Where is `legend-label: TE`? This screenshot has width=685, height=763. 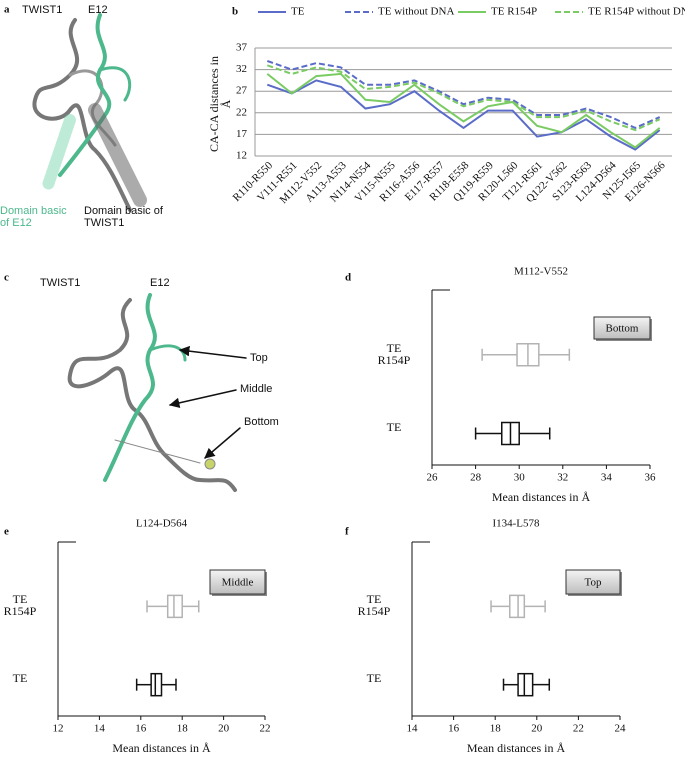
legend-label: TE is located at coordinates (298, 12).